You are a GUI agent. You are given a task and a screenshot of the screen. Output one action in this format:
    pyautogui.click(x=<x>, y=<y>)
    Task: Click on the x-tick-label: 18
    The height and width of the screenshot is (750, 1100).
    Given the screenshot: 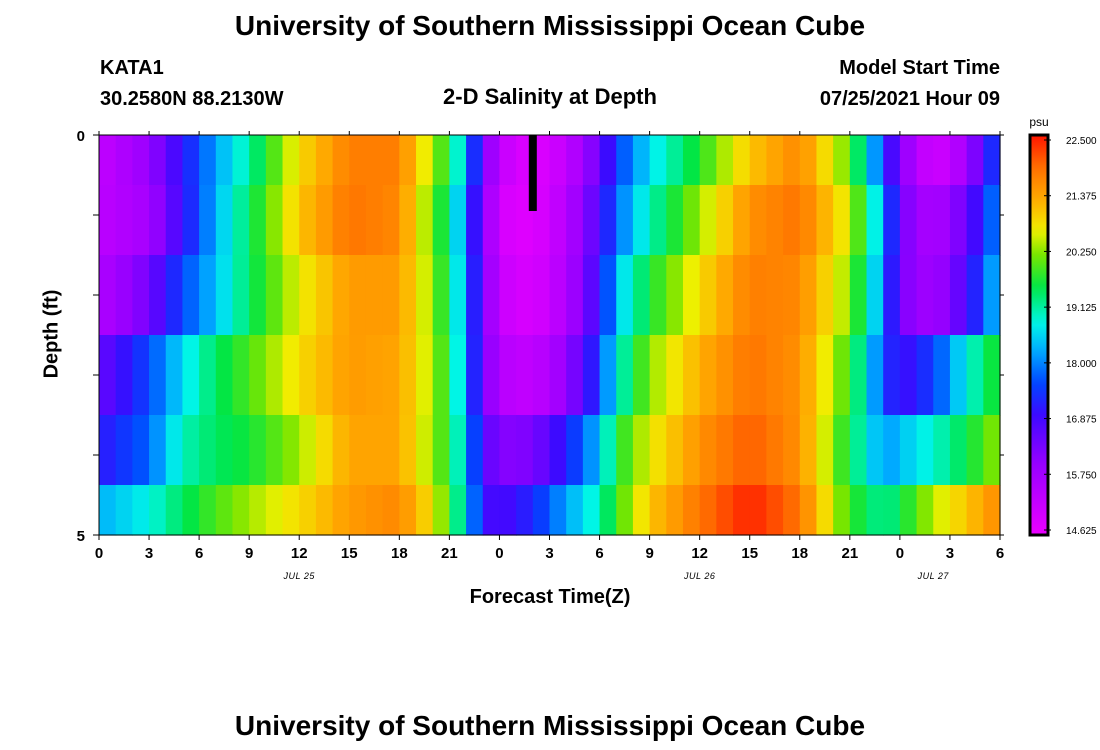 What is the action you would take?
    pyautogui.click(x=799, y=553)
    